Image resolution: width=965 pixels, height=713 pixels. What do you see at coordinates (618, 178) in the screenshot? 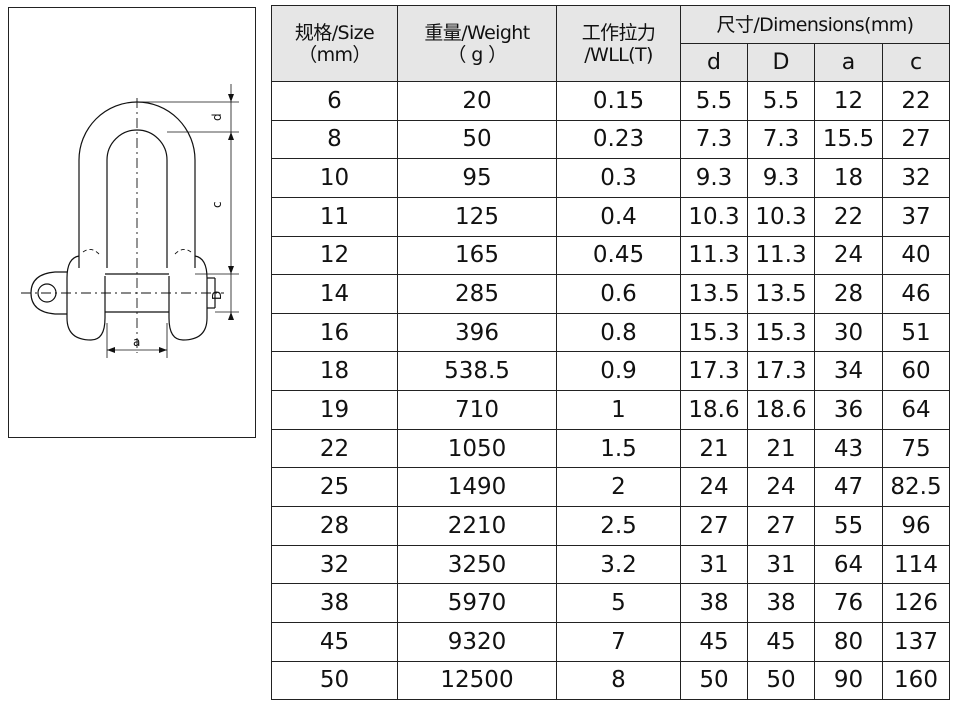
I see `cell-wll: 0.3` at bounding box center [618, 178].